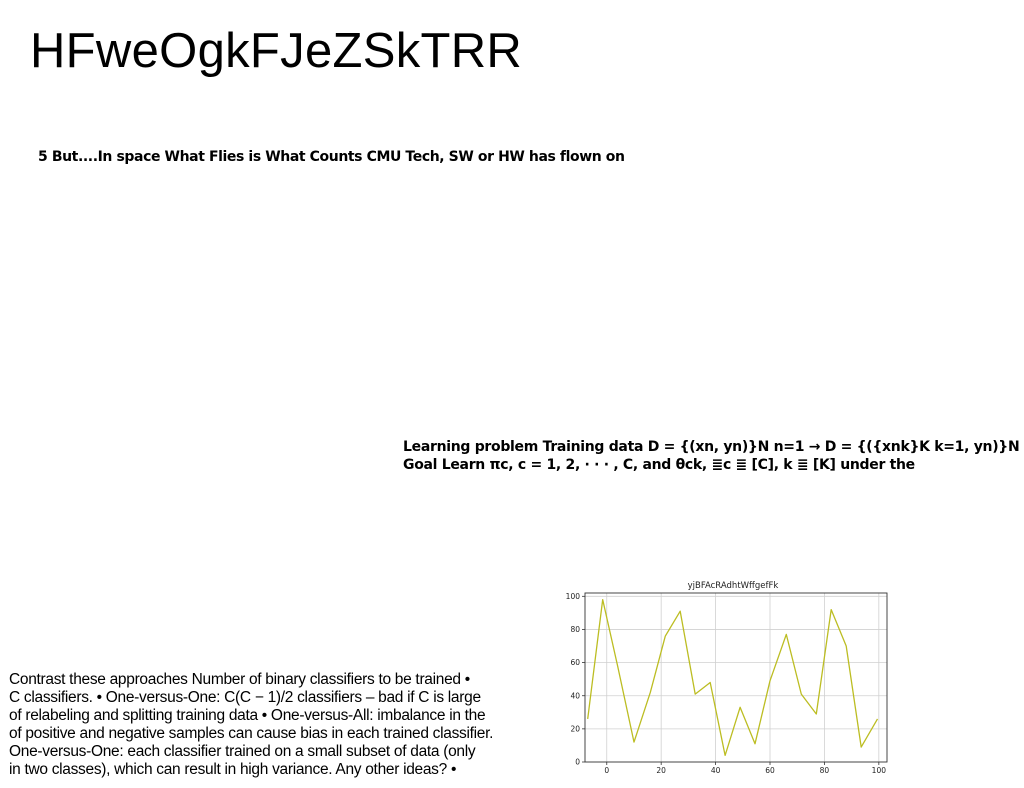 Image resolution: width=1024 pixels, height=788 pixels. Describe the element at coordinates (716, 770) in the screenshot. I see `x-tick-label: 40` at that location.